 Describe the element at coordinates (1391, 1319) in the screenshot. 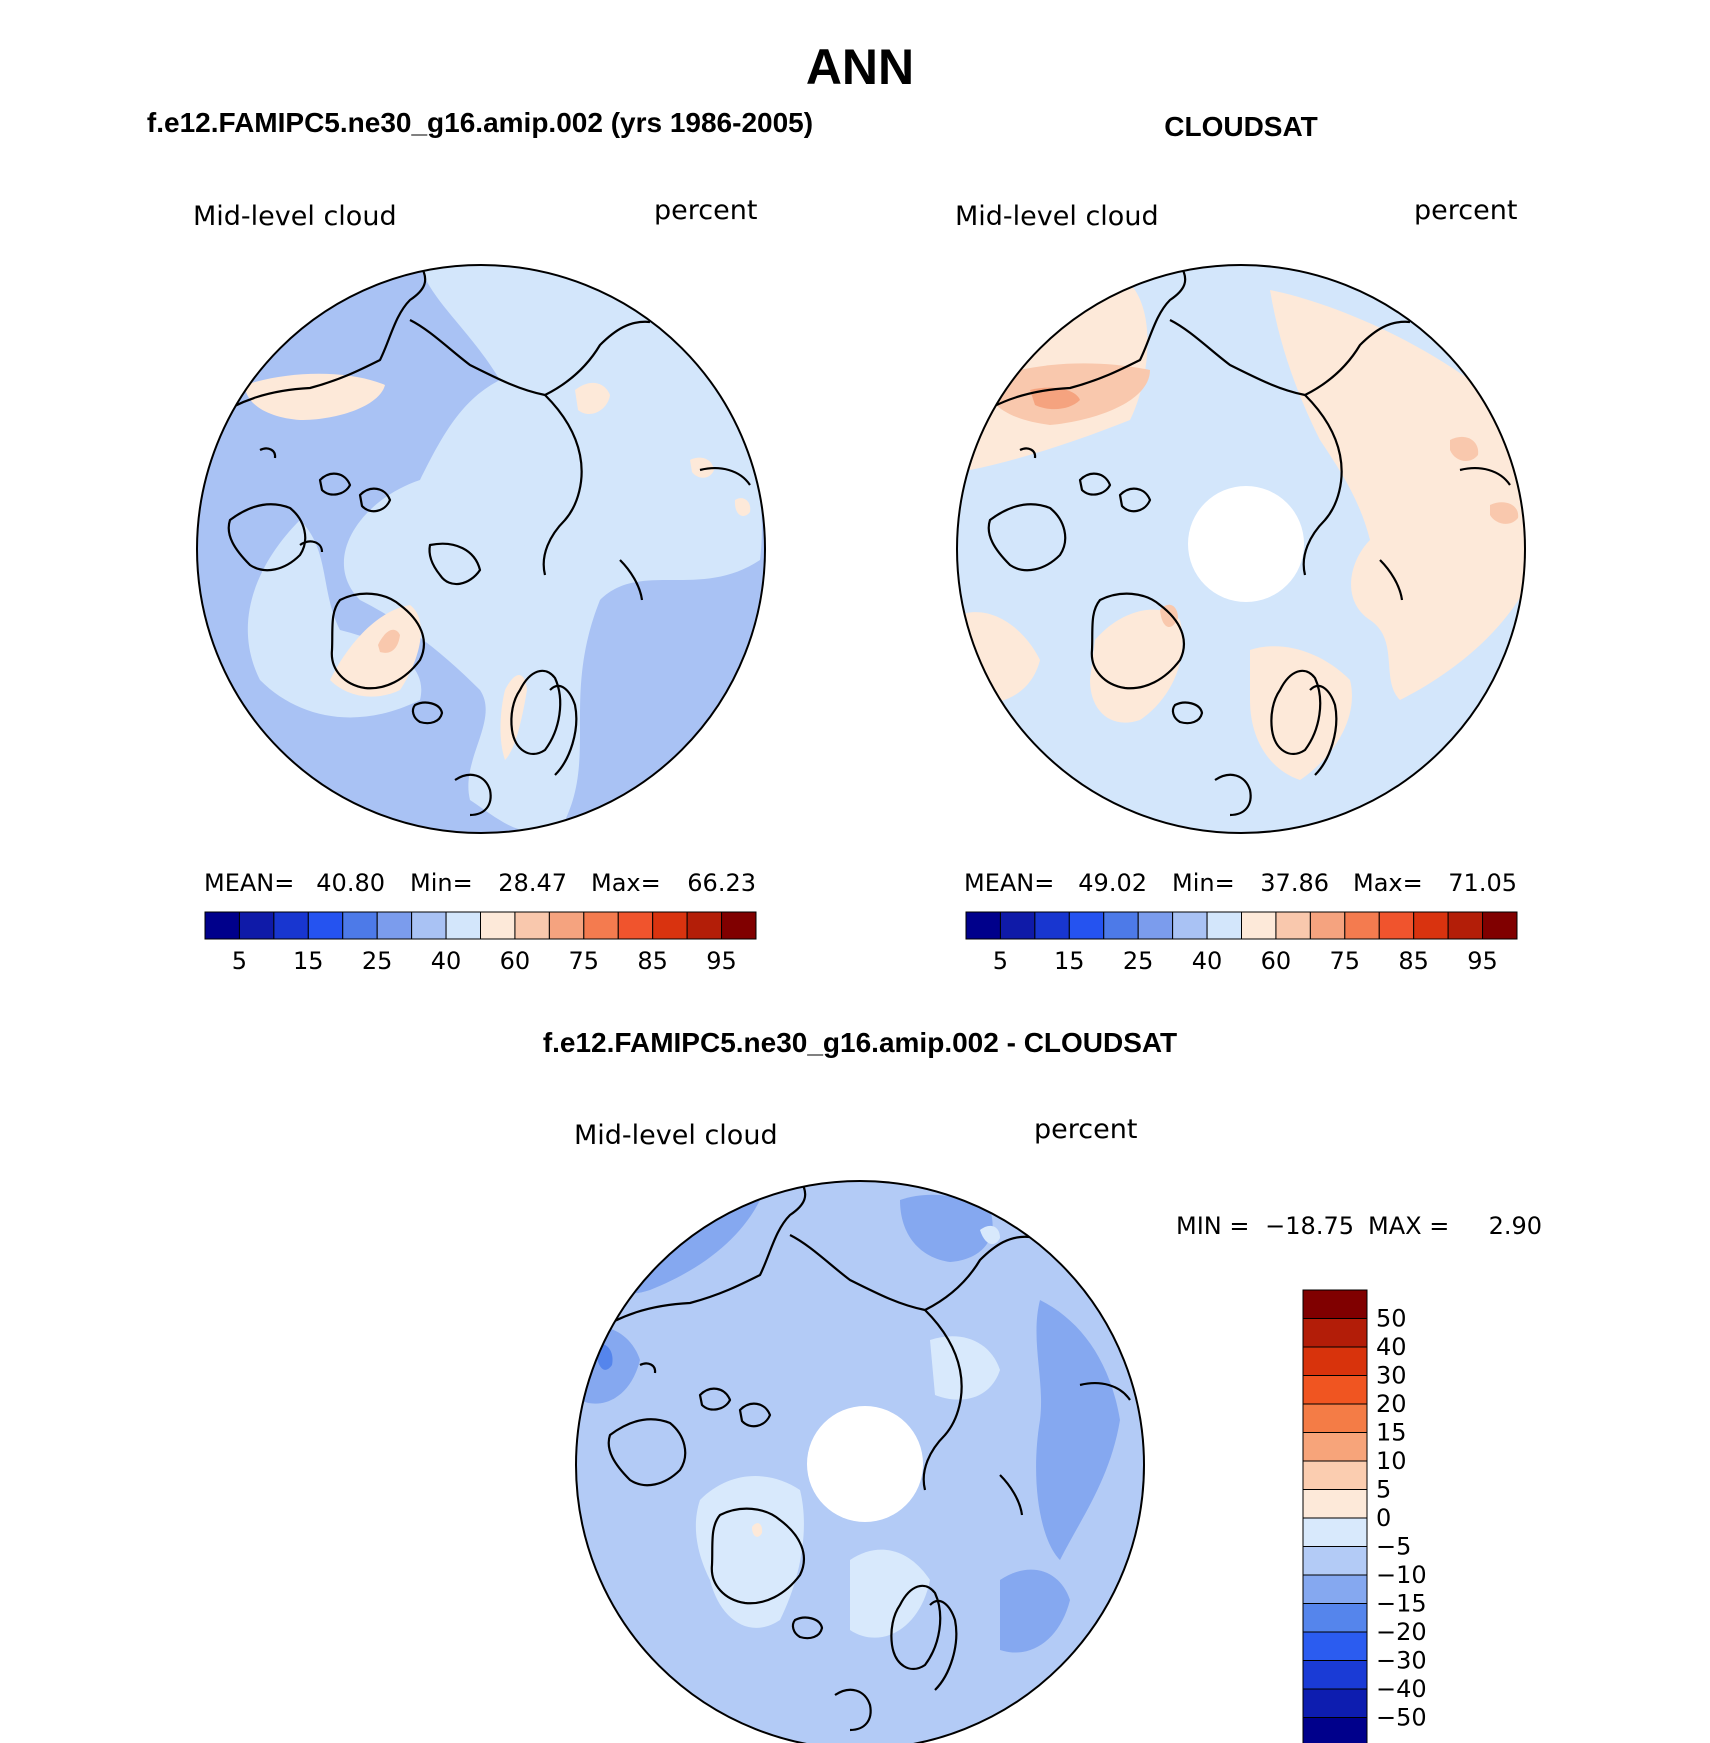

I see `colorbar-tick-label: 50` at that location.